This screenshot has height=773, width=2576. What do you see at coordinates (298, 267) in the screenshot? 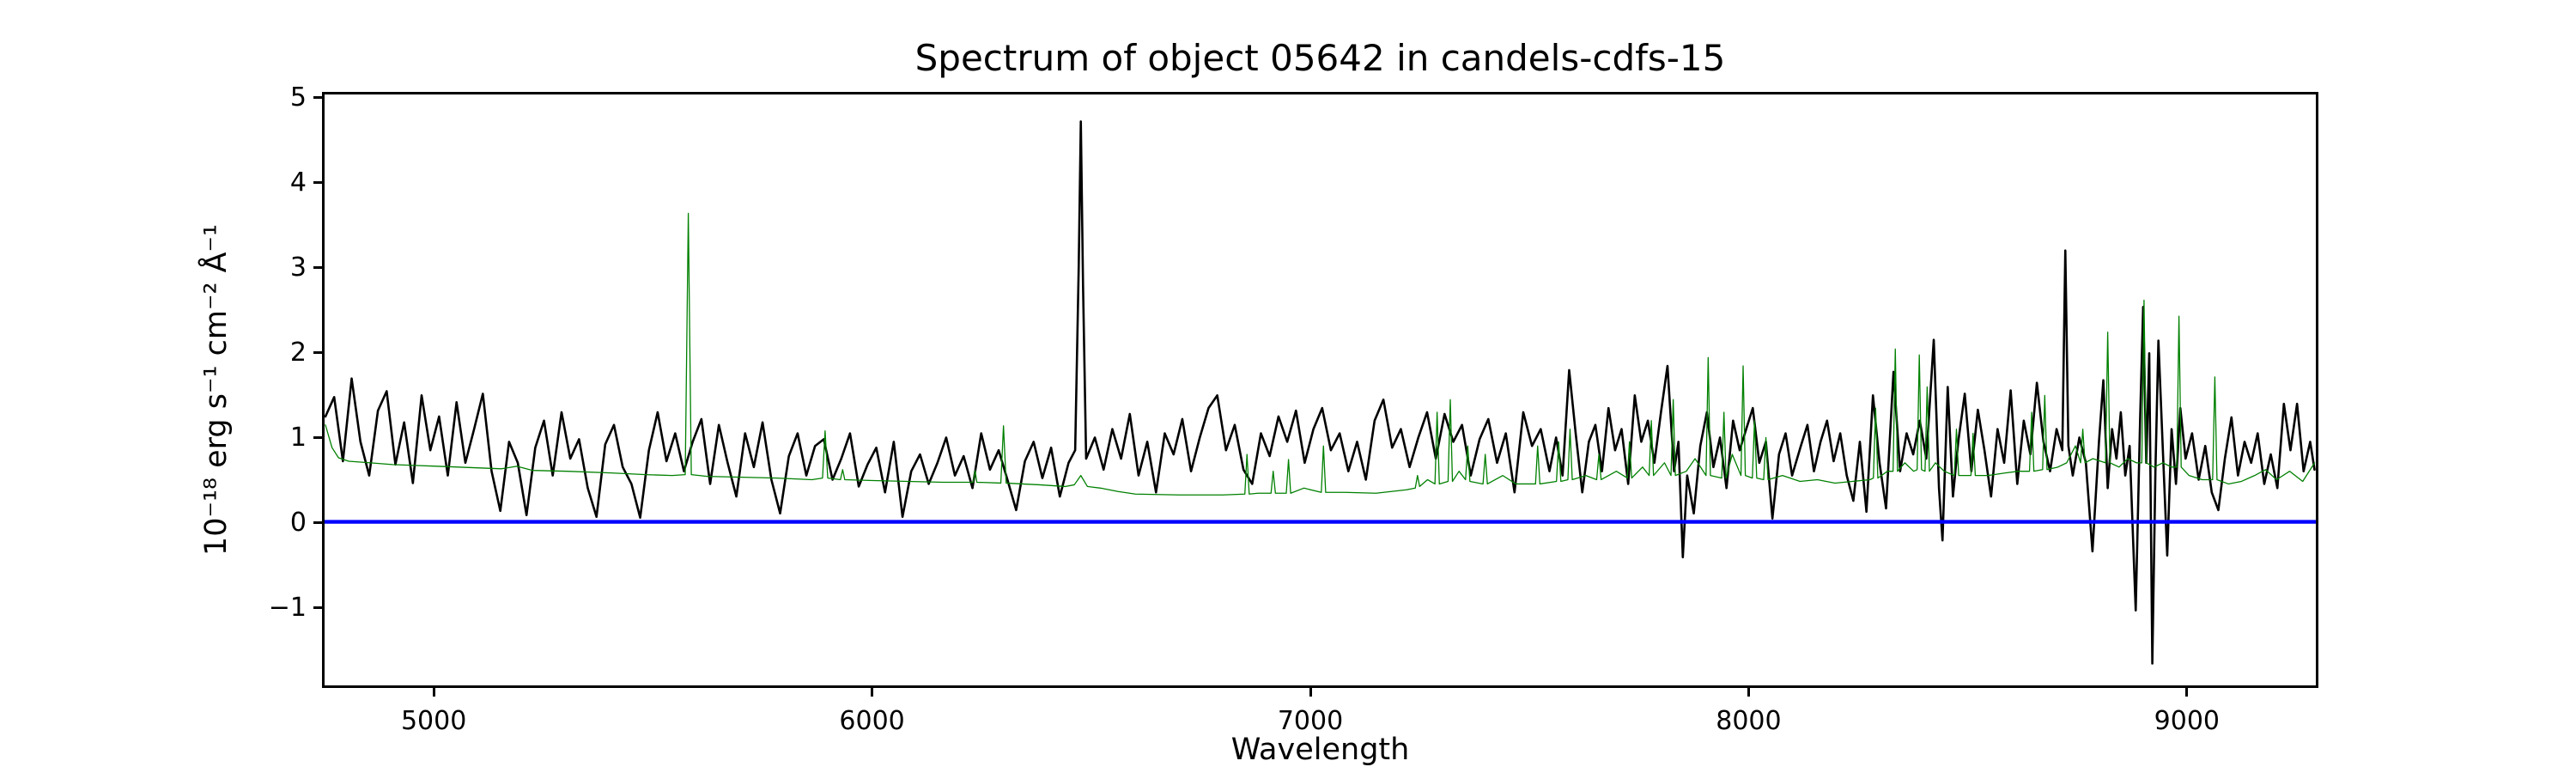
I see `y-tick-label: 3` at bounding box center [298, 267].